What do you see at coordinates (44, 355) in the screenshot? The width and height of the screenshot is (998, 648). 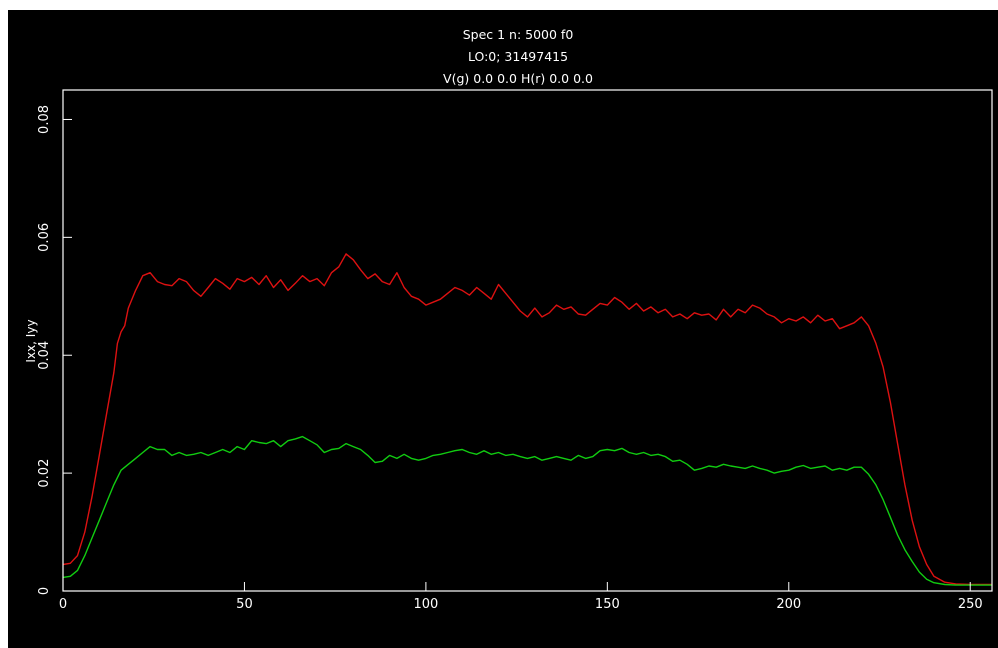 I see `y-tick-label: 0.04` at bounding box center [44, 355].